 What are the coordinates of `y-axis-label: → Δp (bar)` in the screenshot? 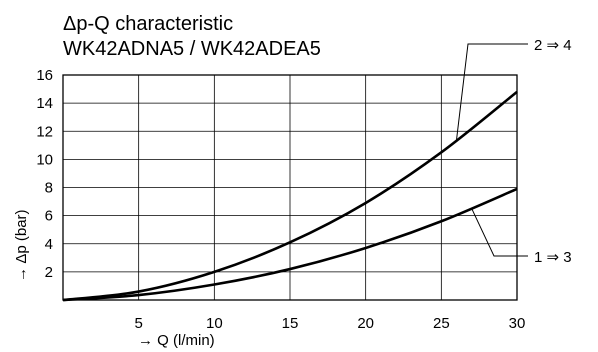 It's located at (21, 245).